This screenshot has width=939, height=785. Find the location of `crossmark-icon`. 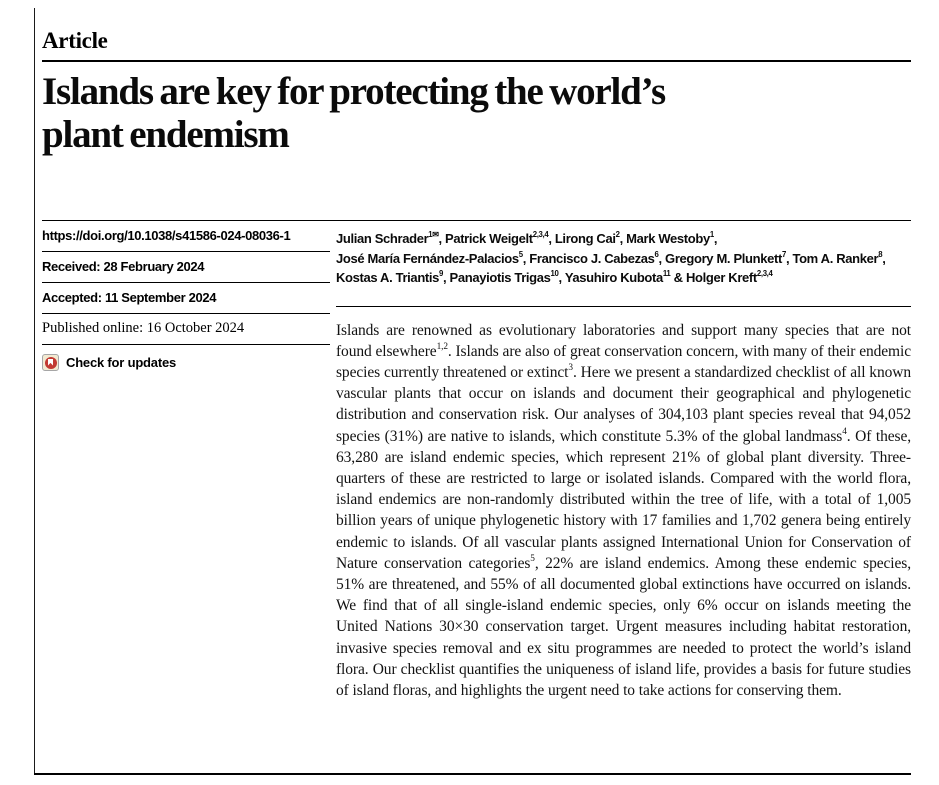

crossmark-icon is located at coordinates (50, 362).